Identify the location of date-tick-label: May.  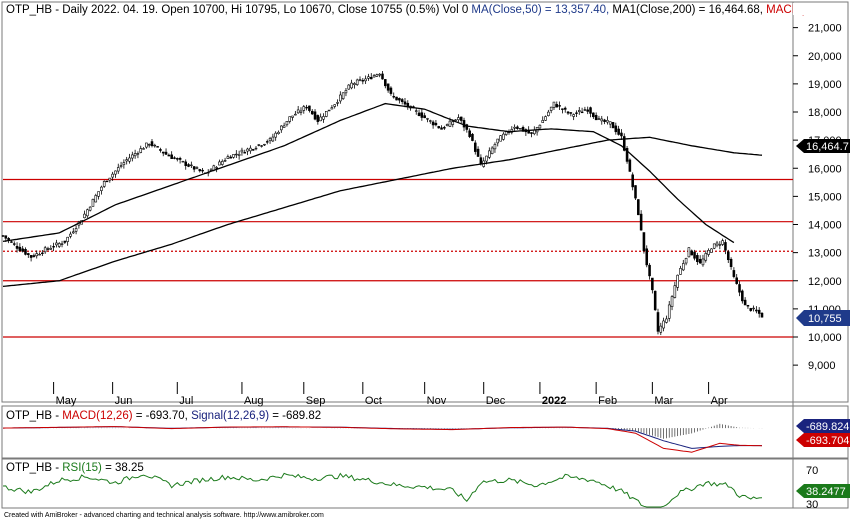
(66, 401).